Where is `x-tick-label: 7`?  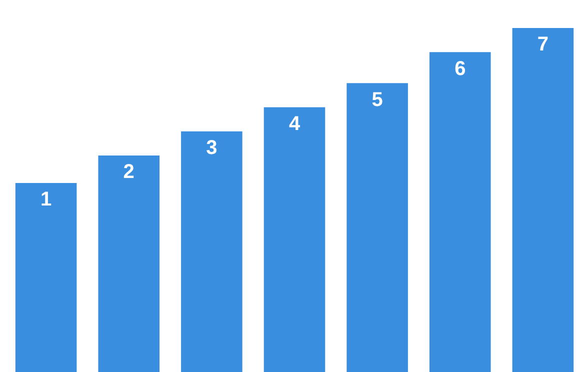
x-tick-label: 7 is located at coordinates (543, 45).